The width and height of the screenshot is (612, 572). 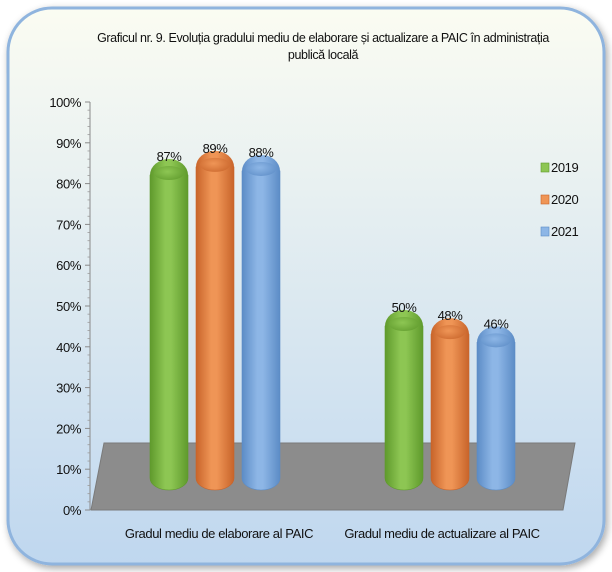 I want to click on category-label: Gradul mediu de actualizare al PAIC, so click(x=441, y=533).